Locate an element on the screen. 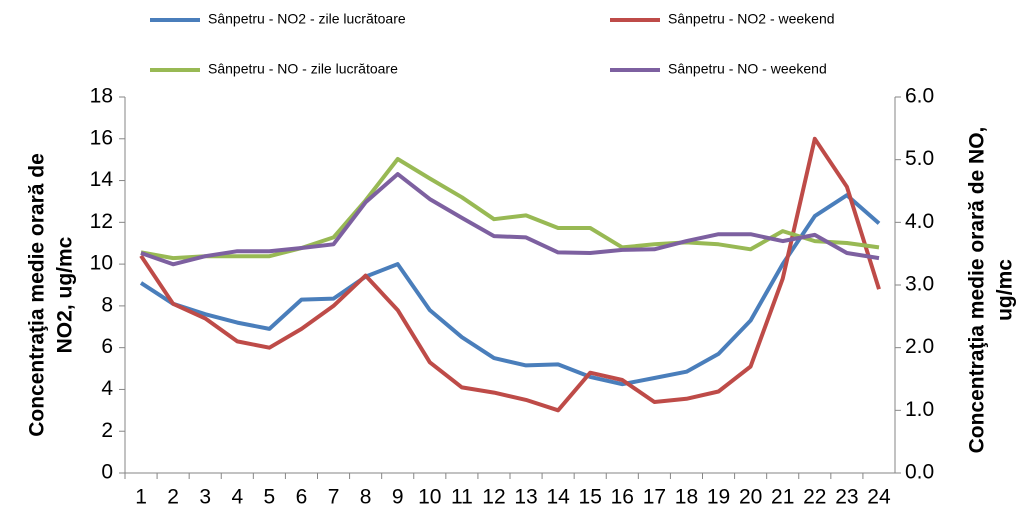 The image size is (1021, 514). x-tick-label: 9 is located at coordinates (398, 497).